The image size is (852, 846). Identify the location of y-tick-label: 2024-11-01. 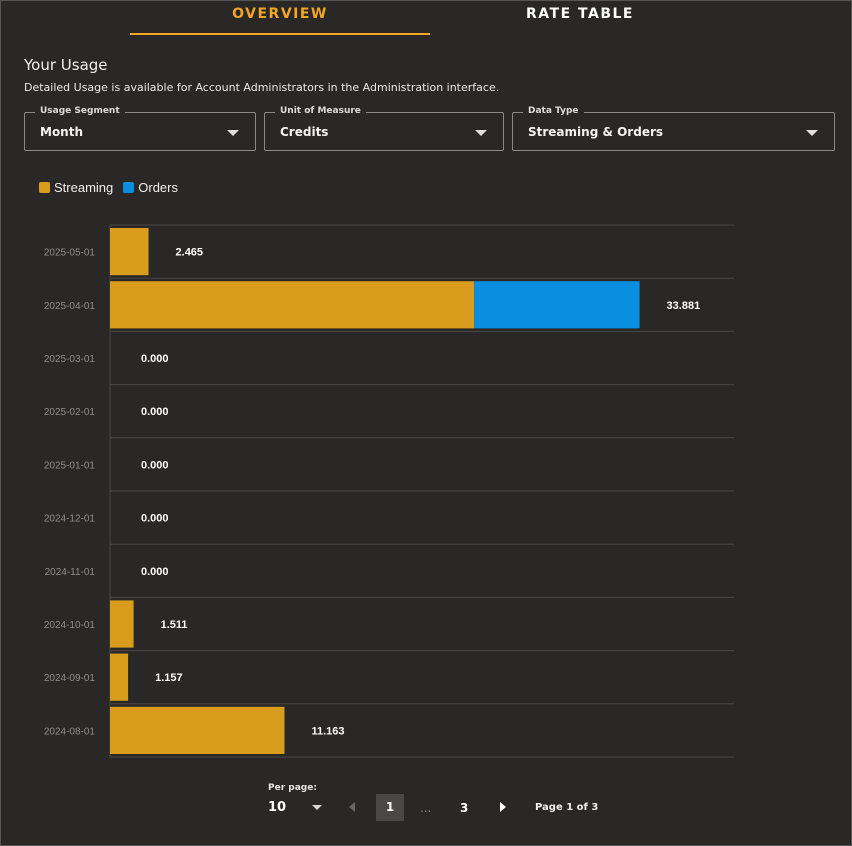
(70, 572).